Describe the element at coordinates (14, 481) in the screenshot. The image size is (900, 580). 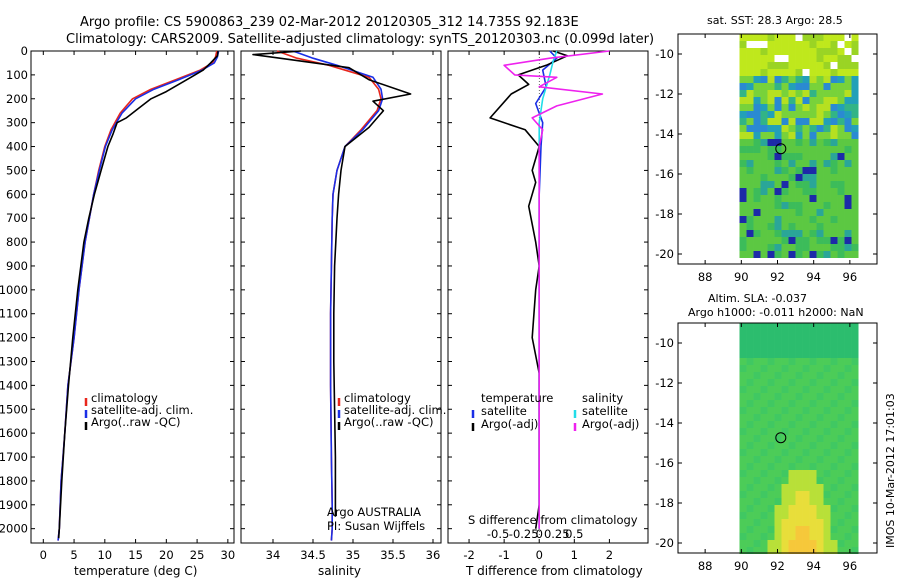
I see `y-tick-label: 1800` at that location.